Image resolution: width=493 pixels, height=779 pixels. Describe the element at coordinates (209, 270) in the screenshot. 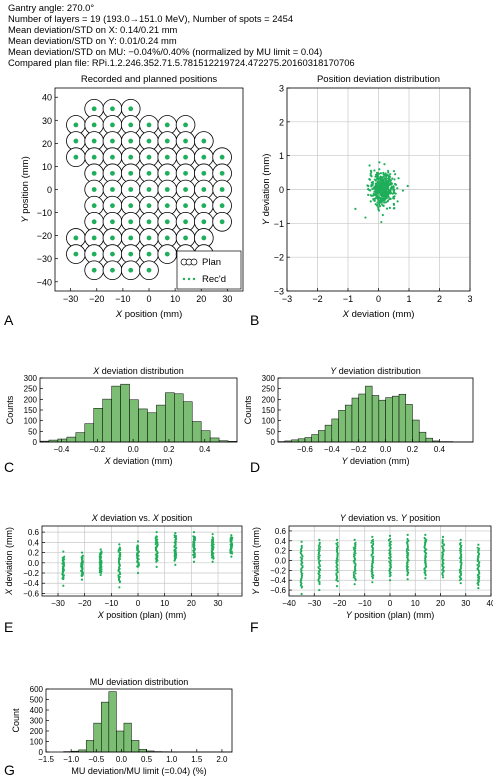

I see `legend-box` at that location.